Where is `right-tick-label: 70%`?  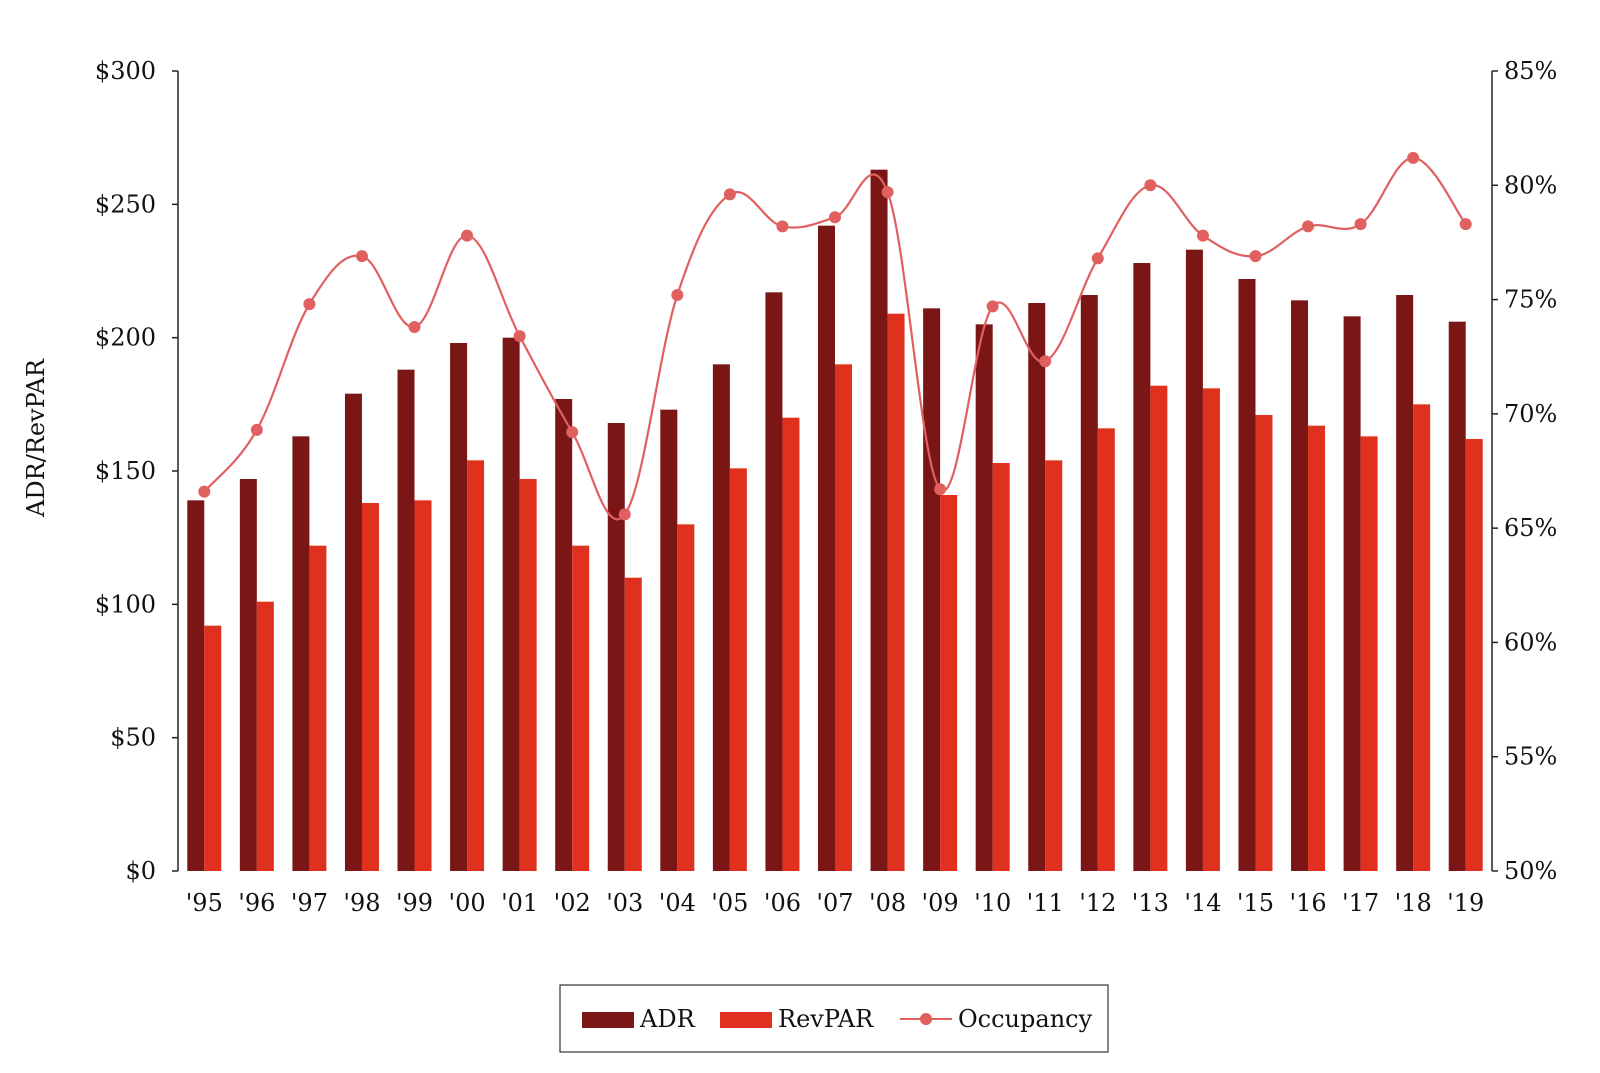
right-tick-label: 70% is located at coordinates (1530, 414).